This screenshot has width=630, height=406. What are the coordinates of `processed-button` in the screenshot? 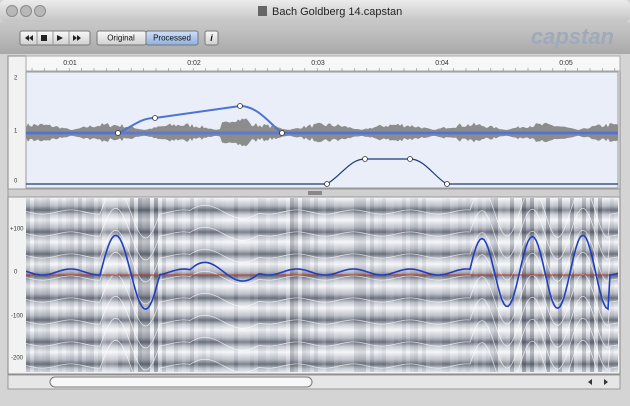 It's located at (172, 38).